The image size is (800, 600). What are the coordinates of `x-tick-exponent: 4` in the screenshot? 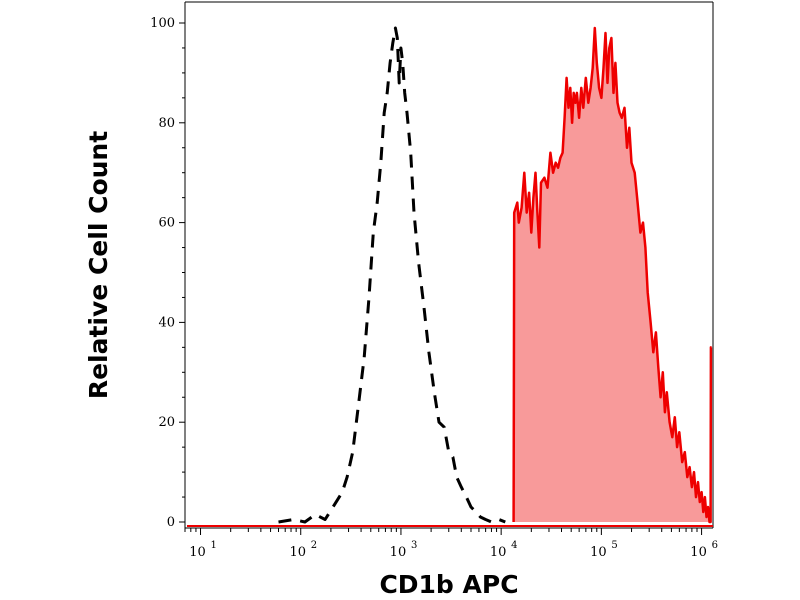 It's located at (514, 545).